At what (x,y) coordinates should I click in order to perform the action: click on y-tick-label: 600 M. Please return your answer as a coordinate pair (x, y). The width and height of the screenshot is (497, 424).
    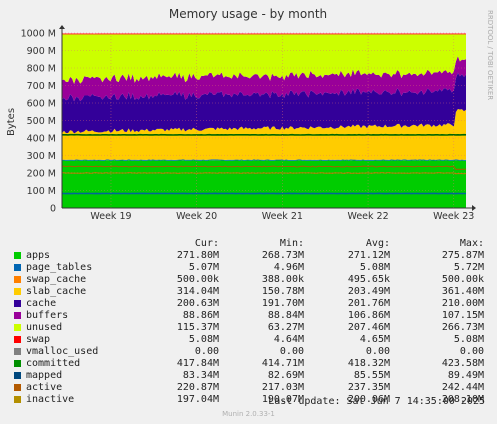
    Looking at the image, I should click on (41, 104).